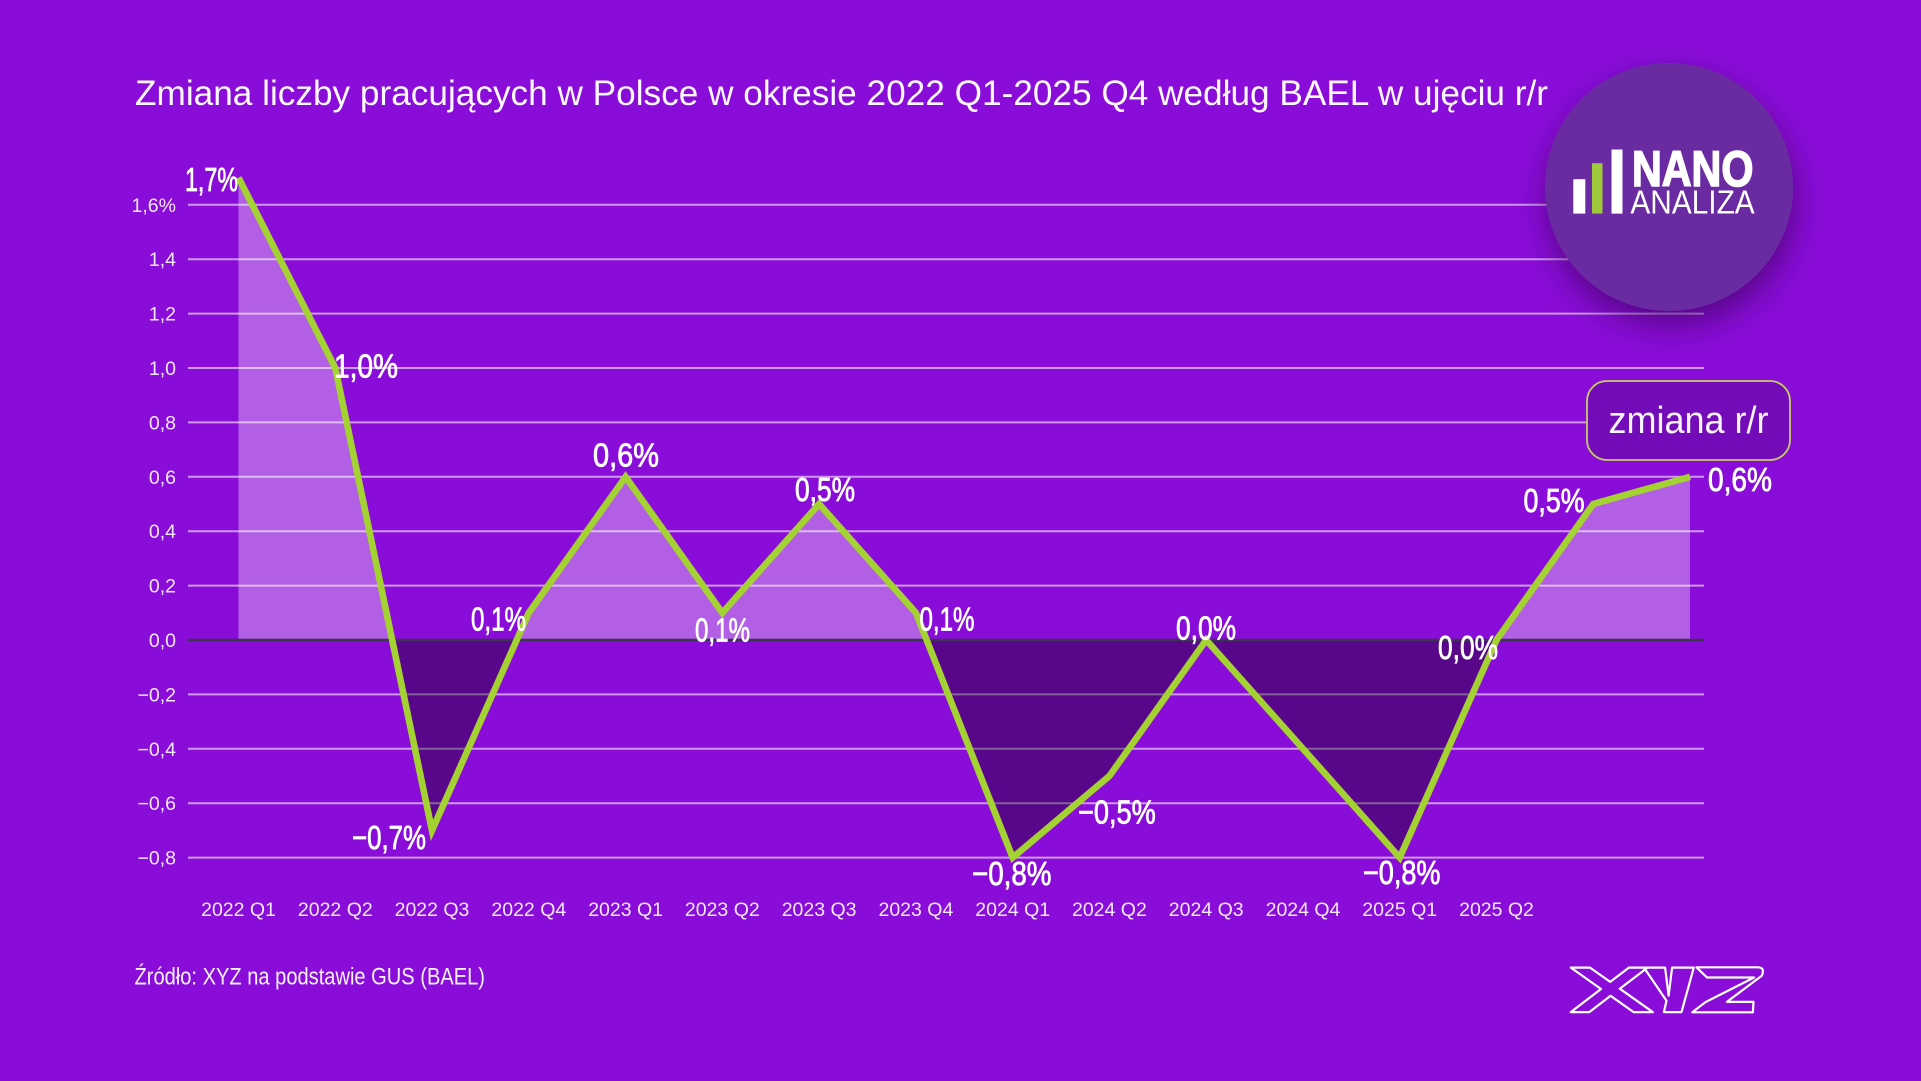 This screenshot has width=1921, height=1081. What do you see at coordinates (722, 910) in the screenshot?
I see `svg-text: 2023 Q2` at bounding box center [722, 910].